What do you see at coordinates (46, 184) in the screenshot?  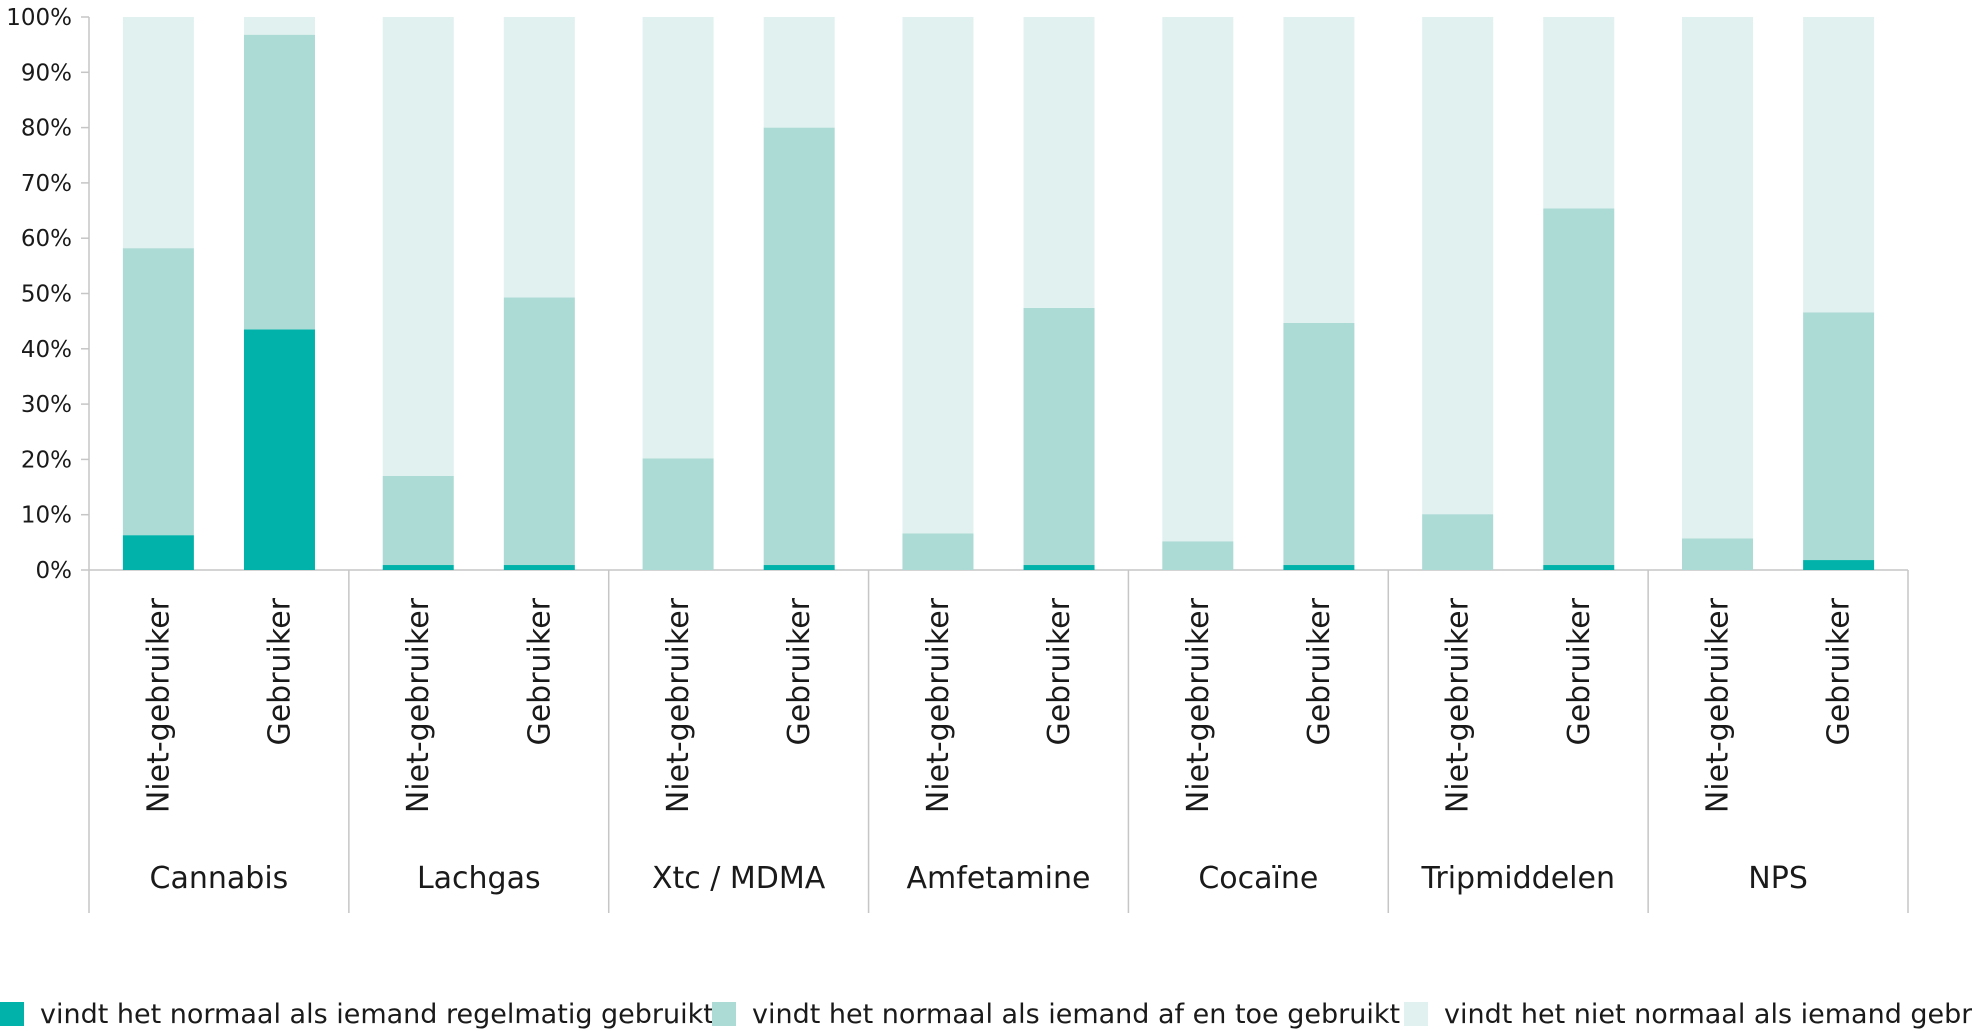 I see `y-tick-label: 70%` at bounding box center [46, 184].